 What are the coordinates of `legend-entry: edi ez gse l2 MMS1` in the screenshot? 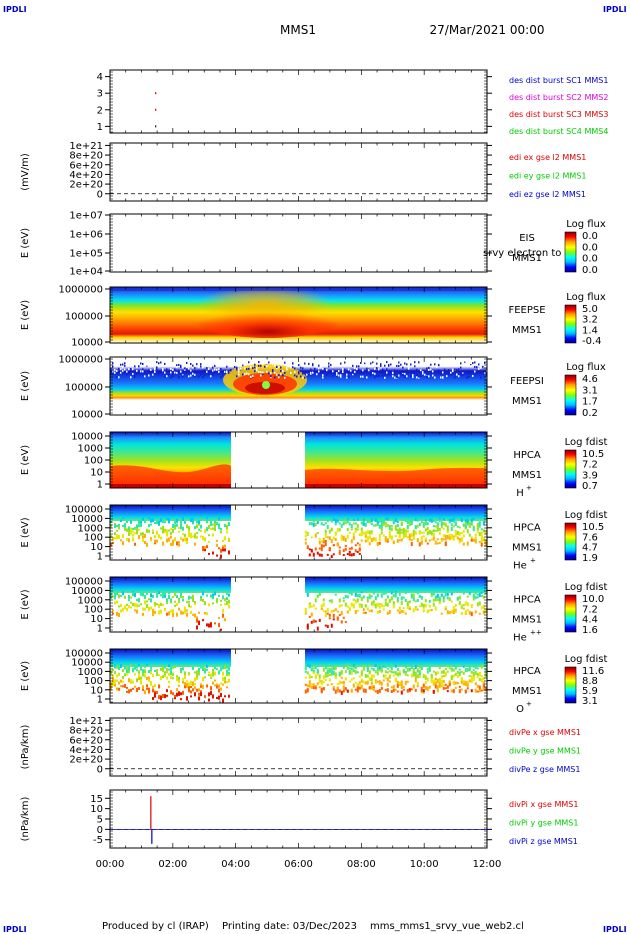 It's located at (547, 194).